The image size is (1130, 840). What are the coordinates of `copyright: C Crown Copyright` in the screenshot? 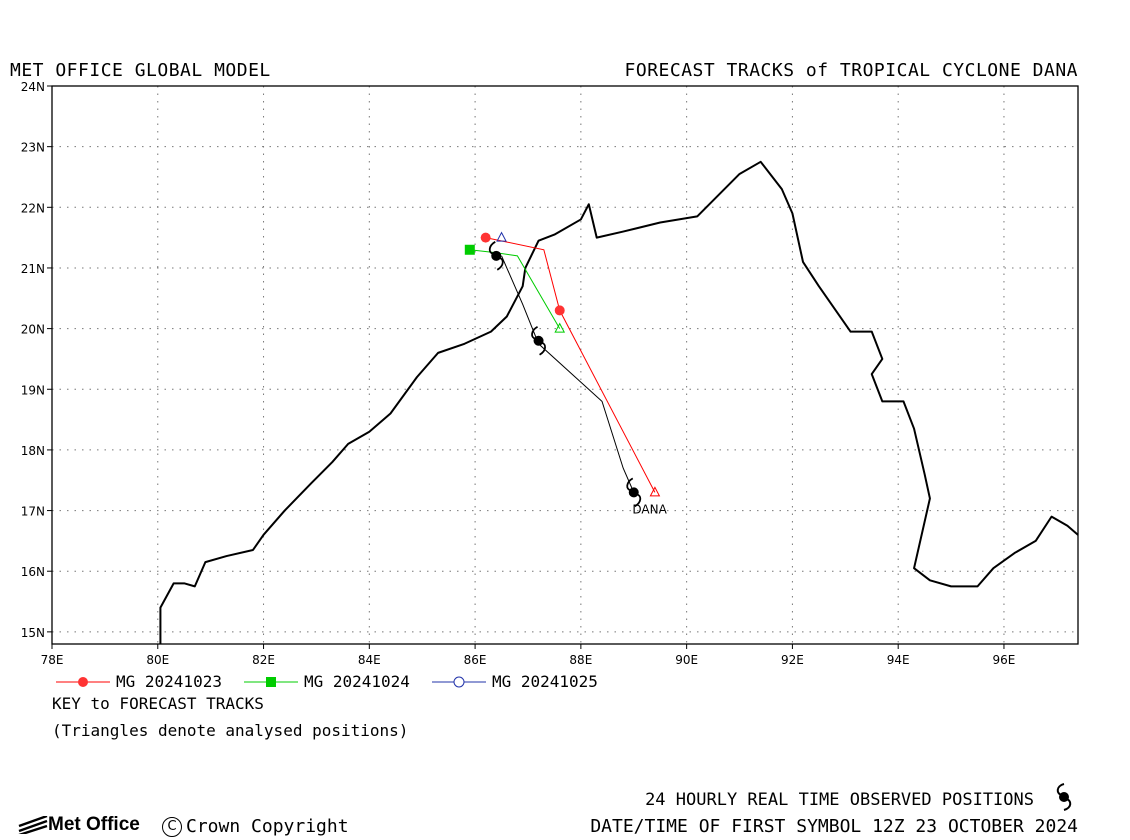 It's located at (255, 826).